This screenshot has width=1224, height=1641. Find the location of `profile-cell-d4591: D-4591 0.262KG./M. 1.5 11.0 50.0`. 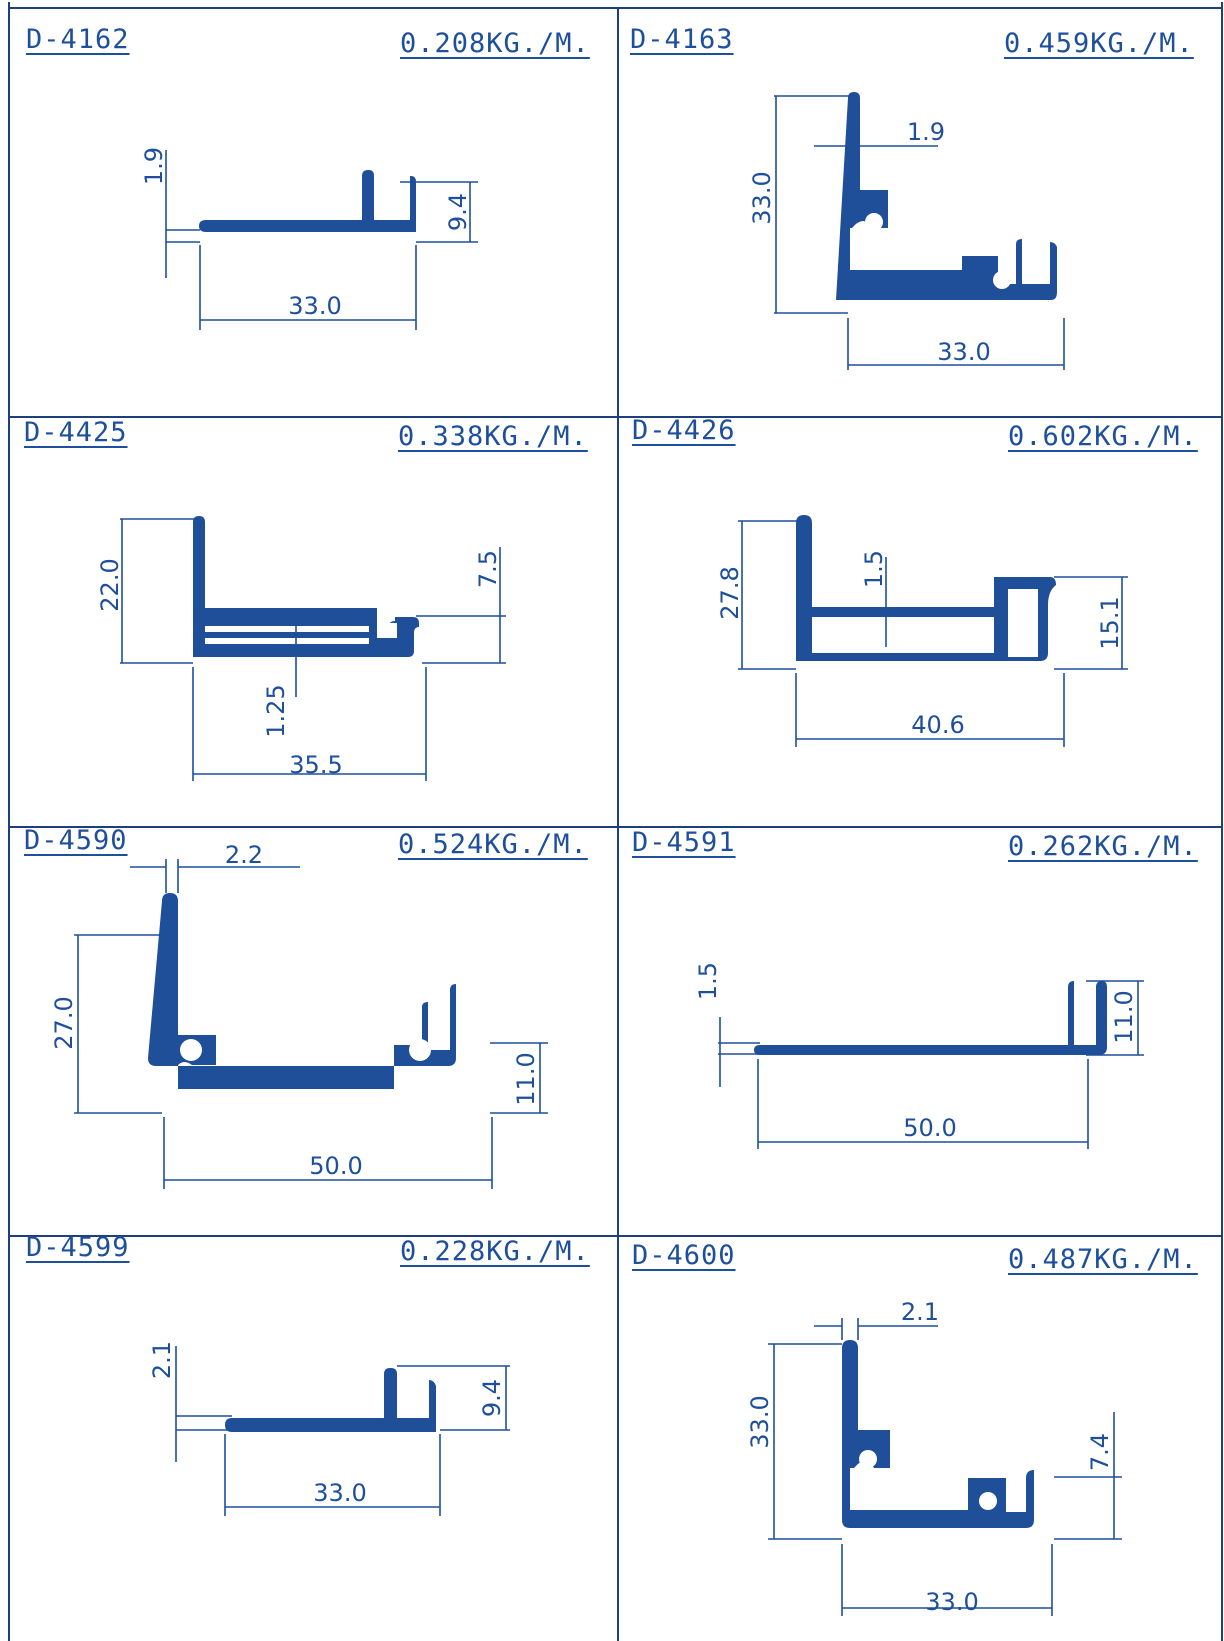

profile-cell-d4591: D-4591 0.262KG./M. 1.5 11.0 50.0 is located at coordinates (920, 1031).